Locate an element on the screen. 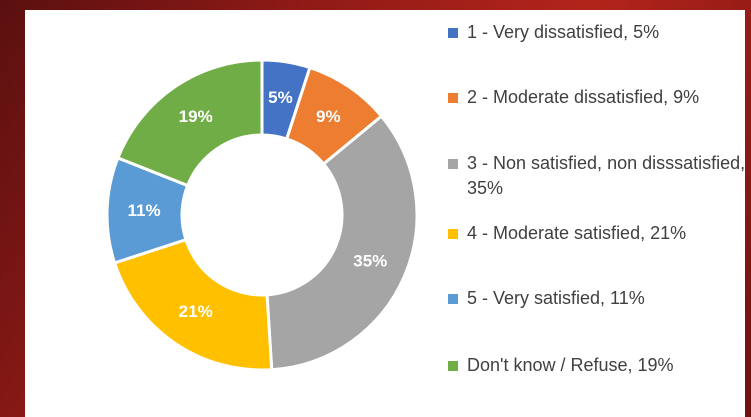 The width and height of the screenshot is (751, 417). legend-item: 4 - Moderate satisfied, 21% is located at coordinates (598, 233).